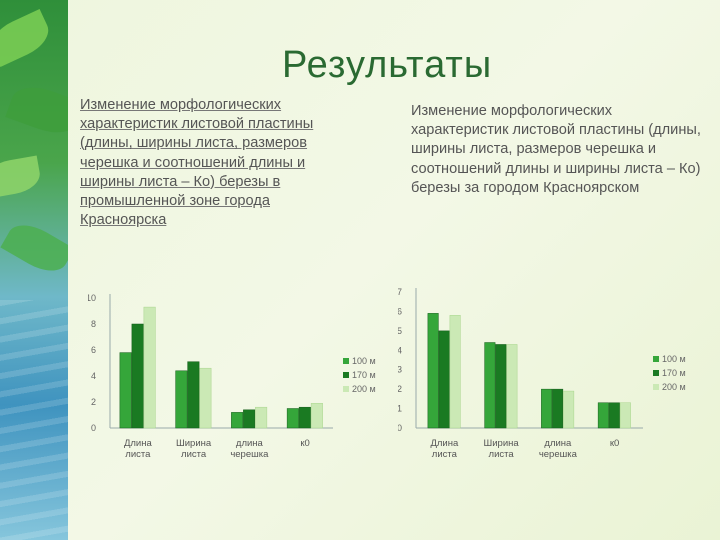  What do you see at coordinates (93, 324) in the screenshot?
I see `y-tick-label: 8` at bounding box center [93, 324].